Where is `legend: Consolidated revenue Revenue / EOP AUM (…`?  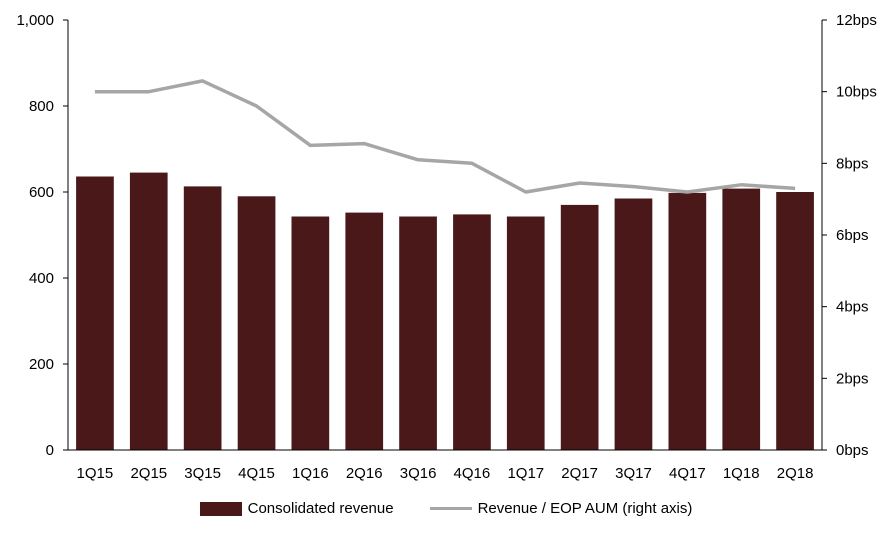 legend: Consolidated revenue Revenue / EOP AUM (… is located at coordinates (446, 508).